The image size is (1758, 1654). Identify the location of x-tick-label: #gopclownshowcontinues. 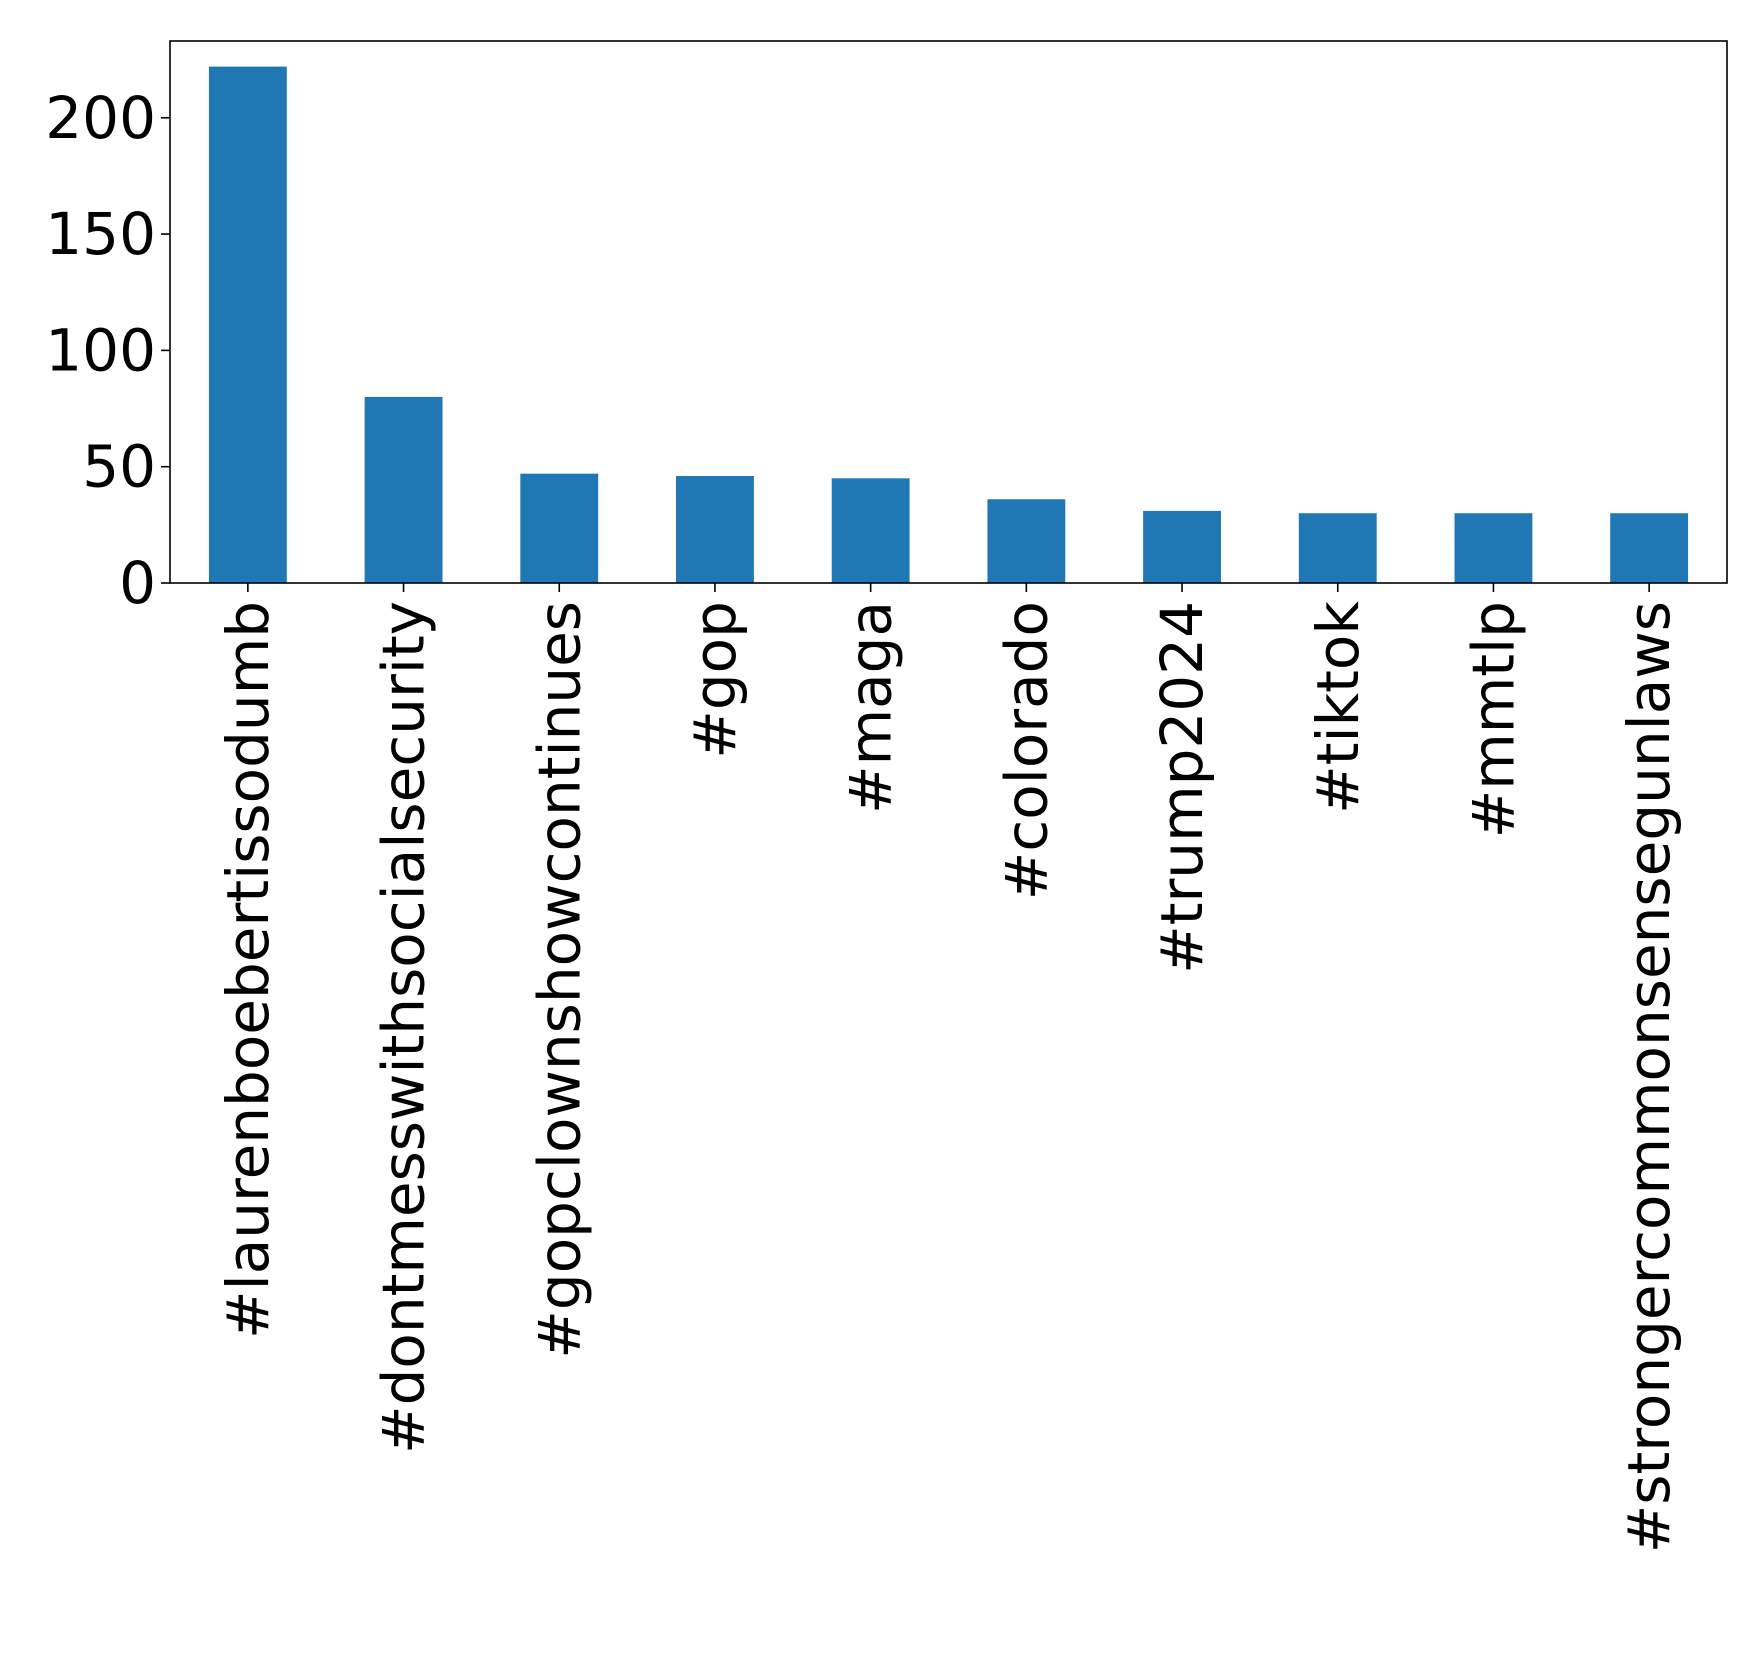
(559, 980).